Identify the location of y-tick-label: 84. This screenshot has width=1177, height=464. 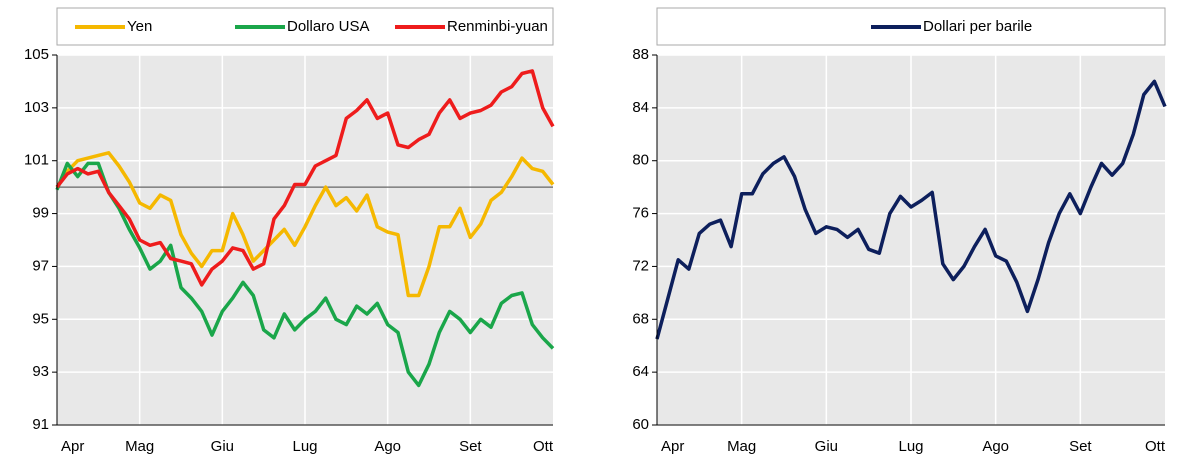
(640, 107).